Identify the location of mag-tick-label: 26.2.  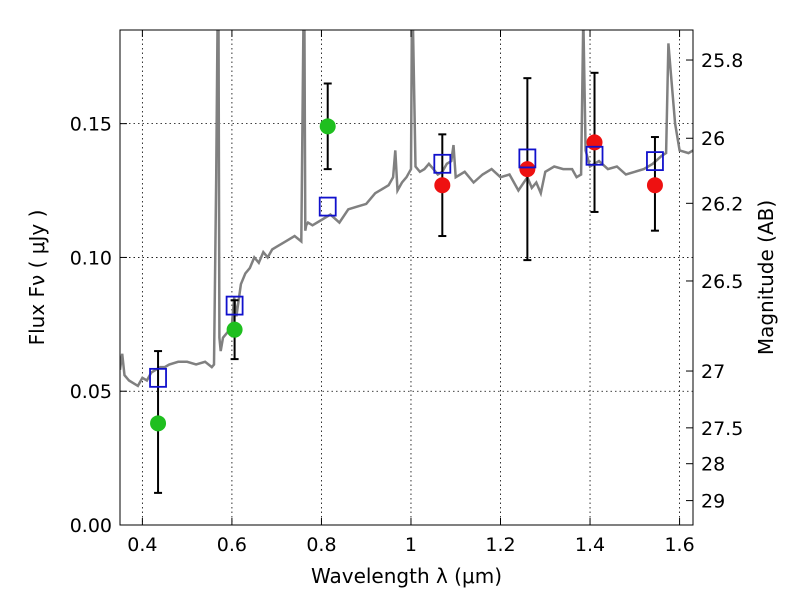
(722, 204).